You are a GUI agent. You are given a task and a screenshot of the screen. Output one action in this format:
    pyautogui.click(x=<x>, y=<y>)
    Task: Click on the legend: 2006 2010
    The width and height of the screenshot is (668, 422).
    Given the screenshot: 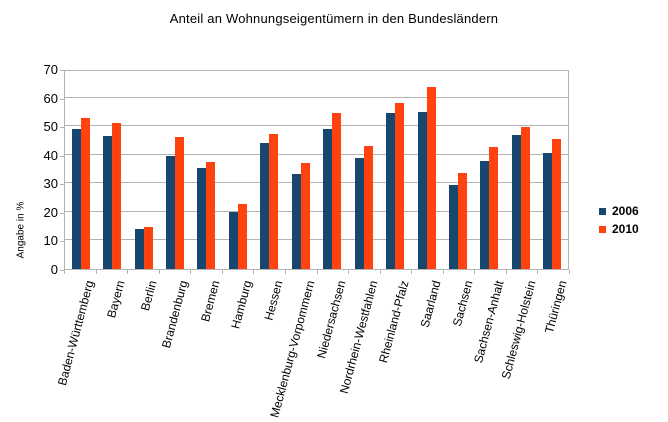 What is the action you would take?
    pyautogui.click(x=619, y=220)
    